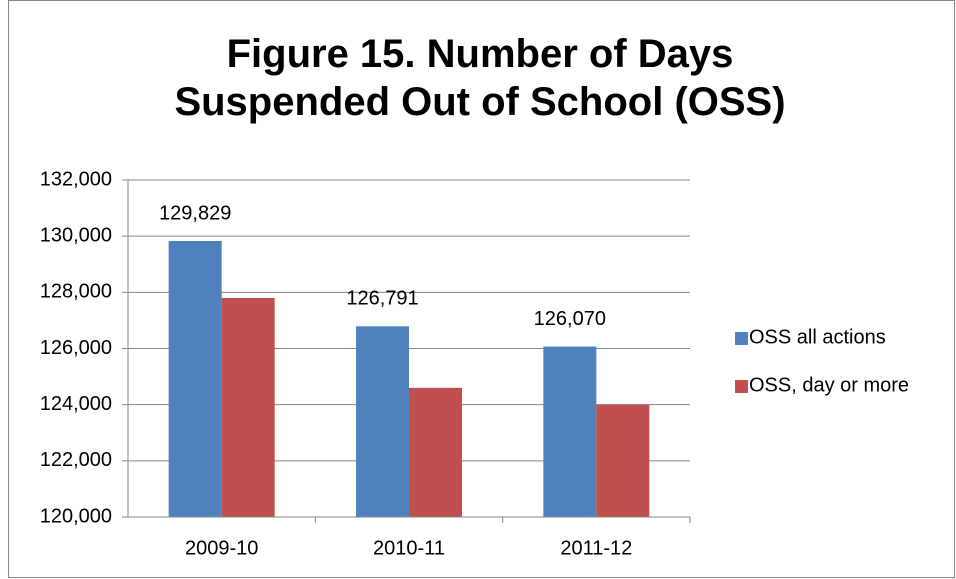  Describe the element at coordinates (382, 299) in the screenshot. I see `value-label: 126,791` at that location.